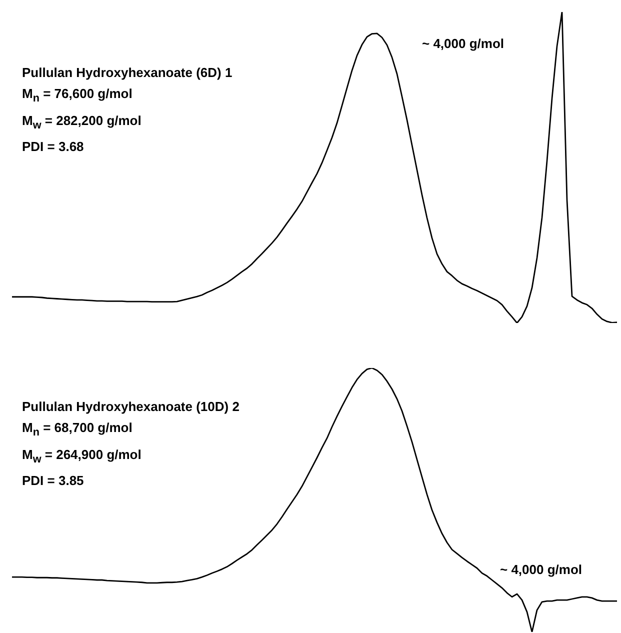 This screenshot has height=633, width=621. Describe the element at coordinates (53, 147) in the screenshot. I see `annotation: PDI = 3.68` at that location.